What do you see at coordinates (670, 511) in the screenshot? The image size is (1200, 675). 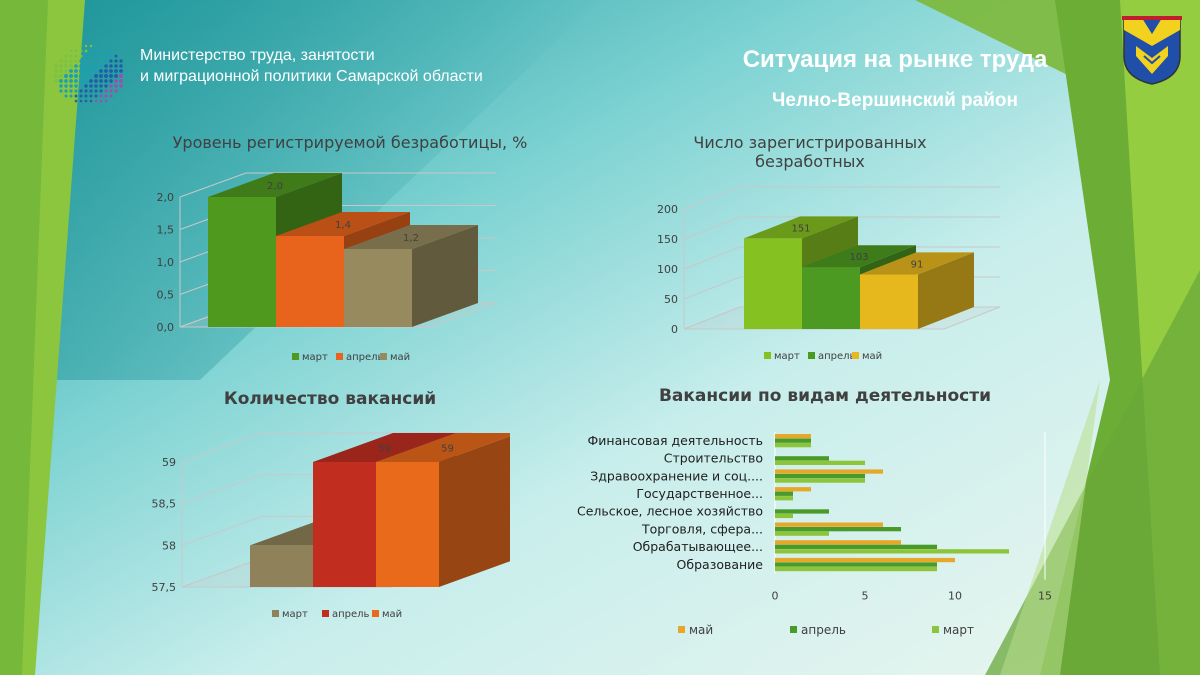 I see `category-label: Сельское, лесное хозяйство` at bounding box center [670, 511].